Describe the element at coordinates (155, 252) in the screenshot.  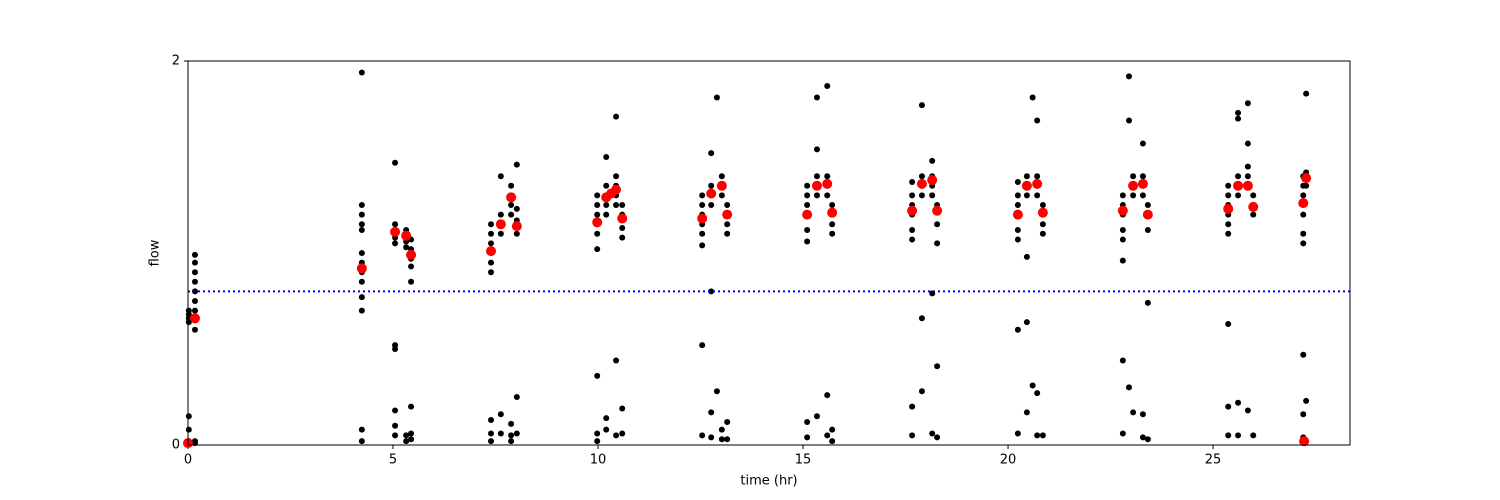
I see `y-axis-label: flow` at that location.